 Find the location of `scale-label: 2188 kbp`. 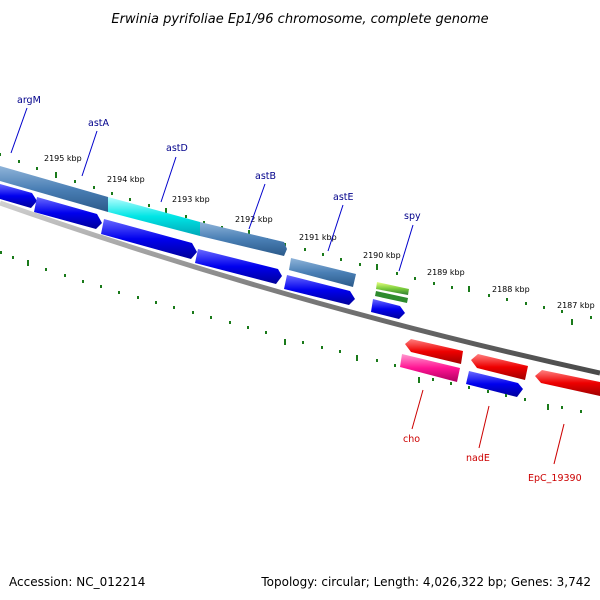

scale-label: 2188 kbp is located at coordinates (511, 289).